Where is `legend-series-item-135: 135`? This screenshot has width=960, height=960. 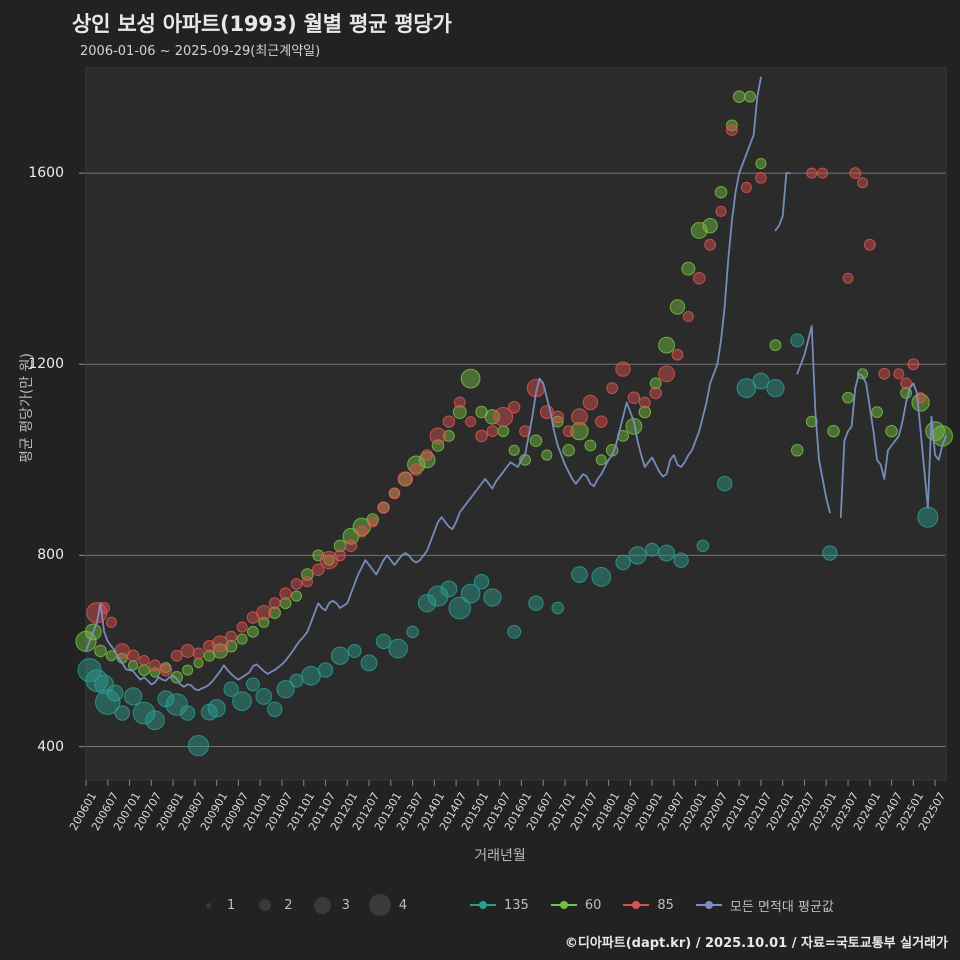 legend-series-item-135: 135 is located at coordinates (499, 905).